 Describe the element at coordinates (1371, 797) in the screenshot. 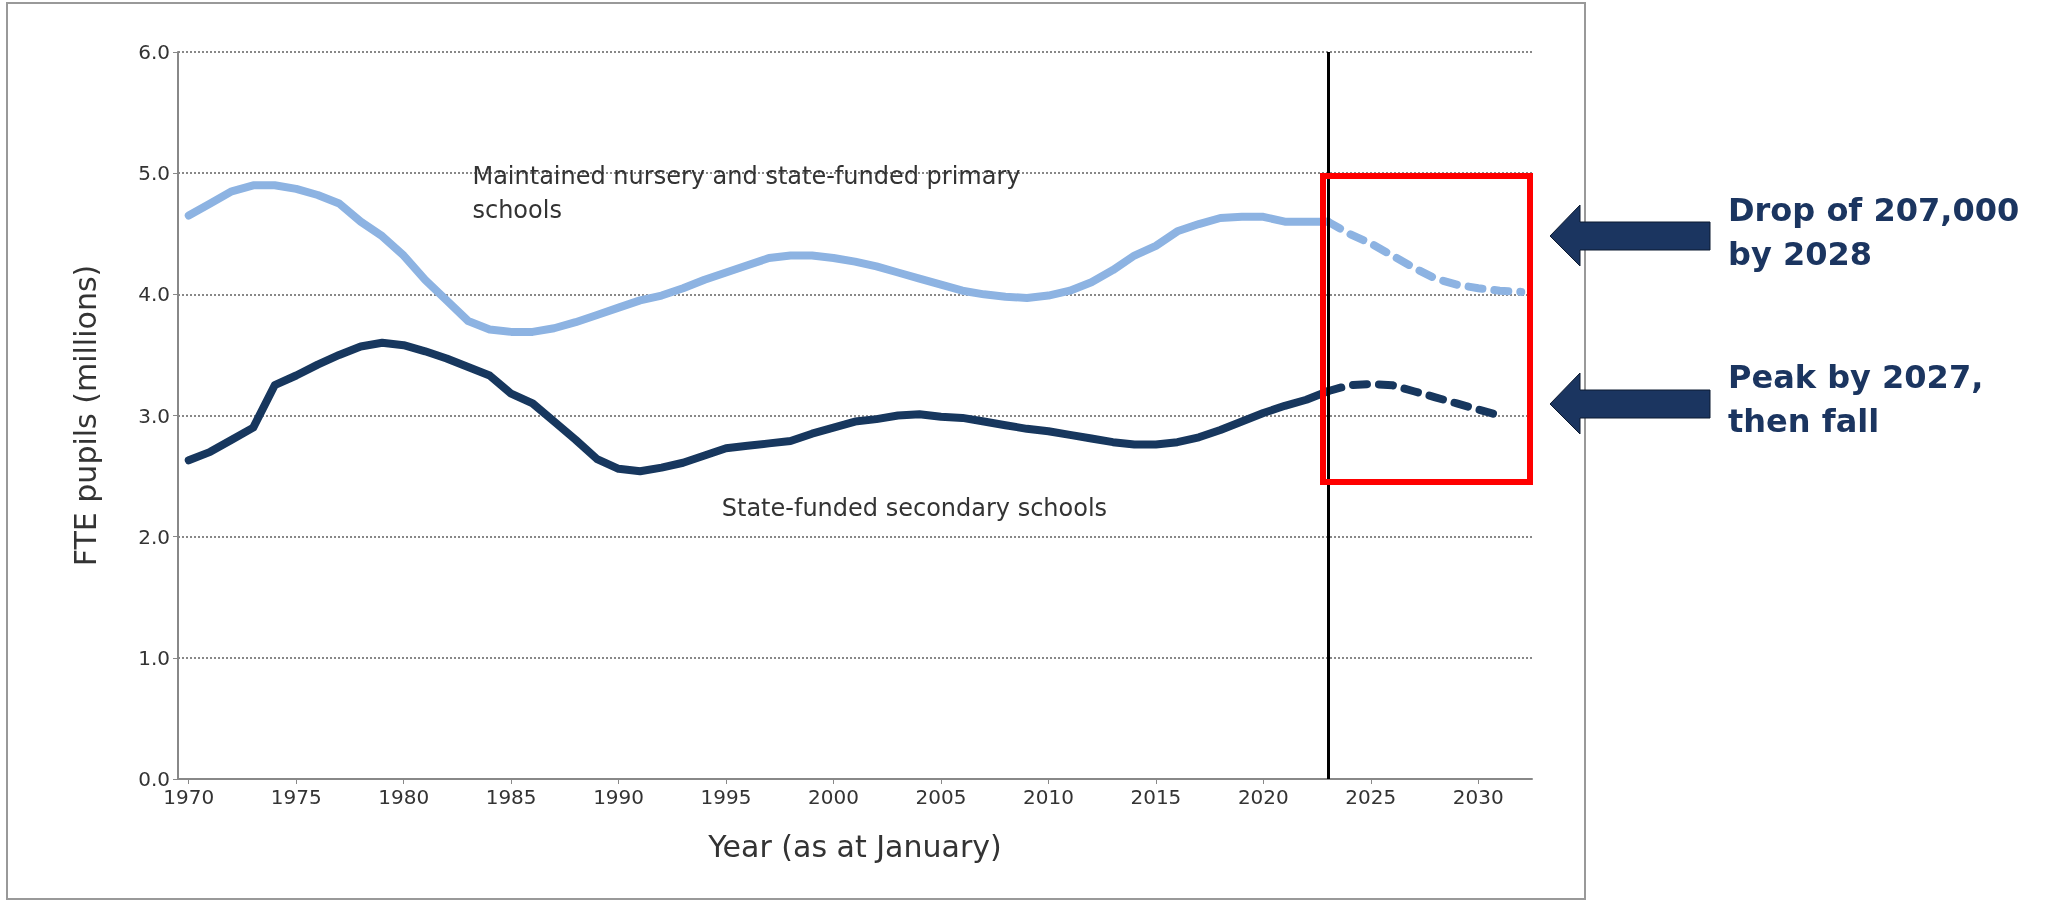

I see `x-tick-label: 2025` at that location.